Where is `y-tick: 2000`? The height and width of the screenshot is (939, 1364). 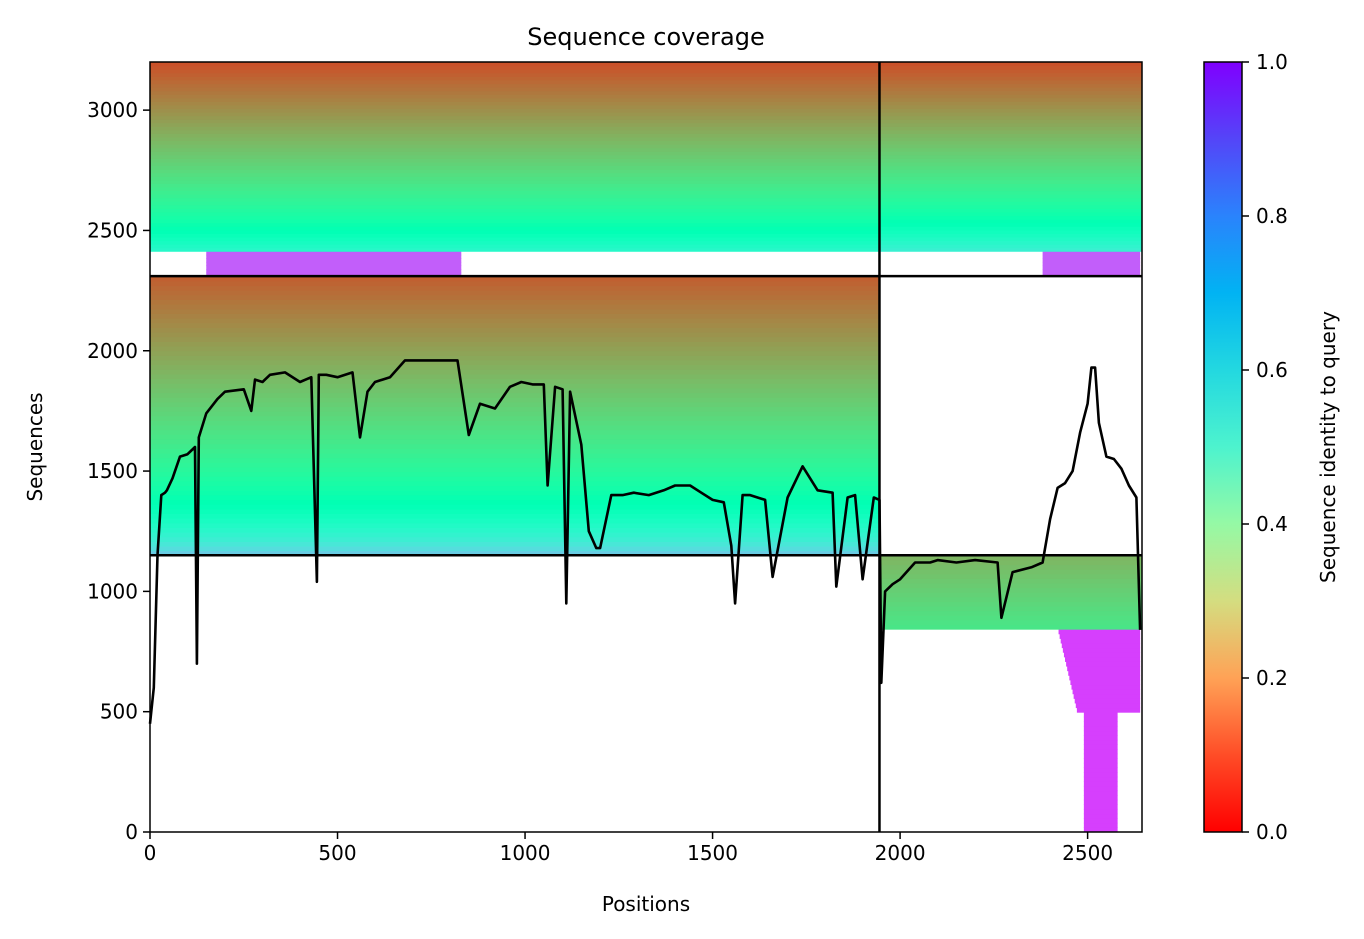
y-tick: 2000 is located at coordinates (118, 351).